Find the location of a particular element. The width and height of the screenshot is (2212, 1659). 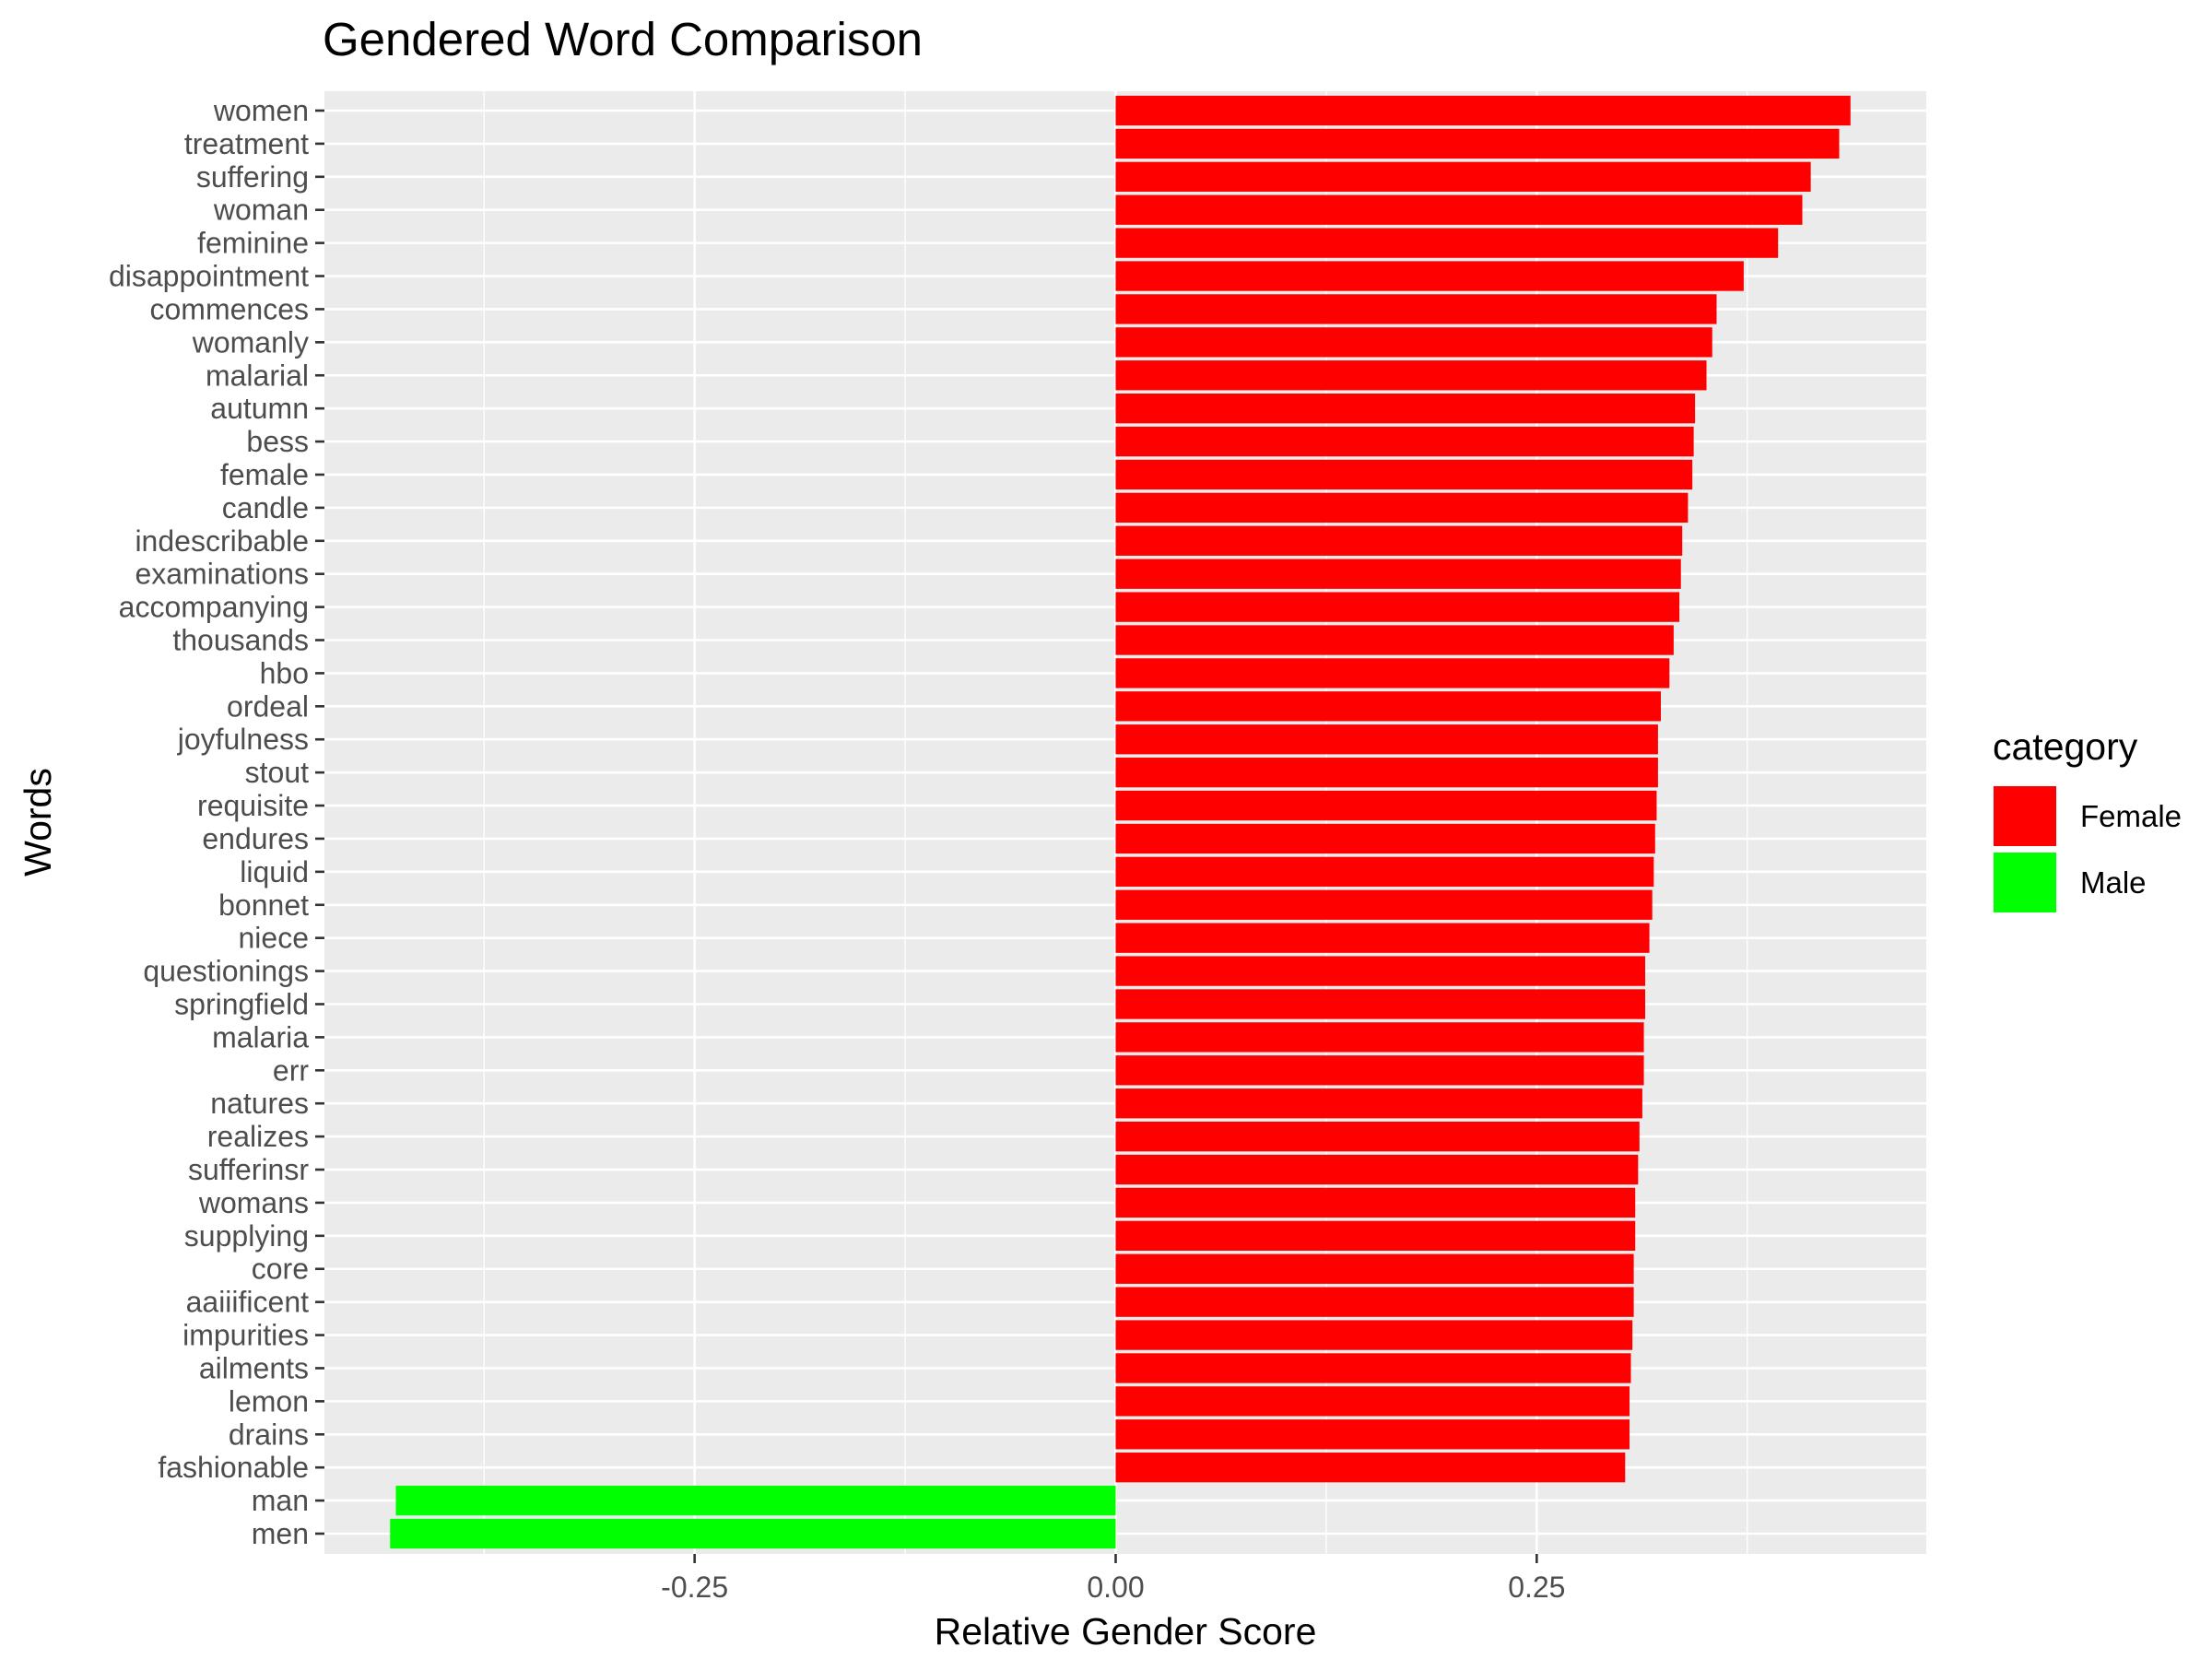

x-axis-title: Relative Gender Score is located at coordinates (1126, 1631).